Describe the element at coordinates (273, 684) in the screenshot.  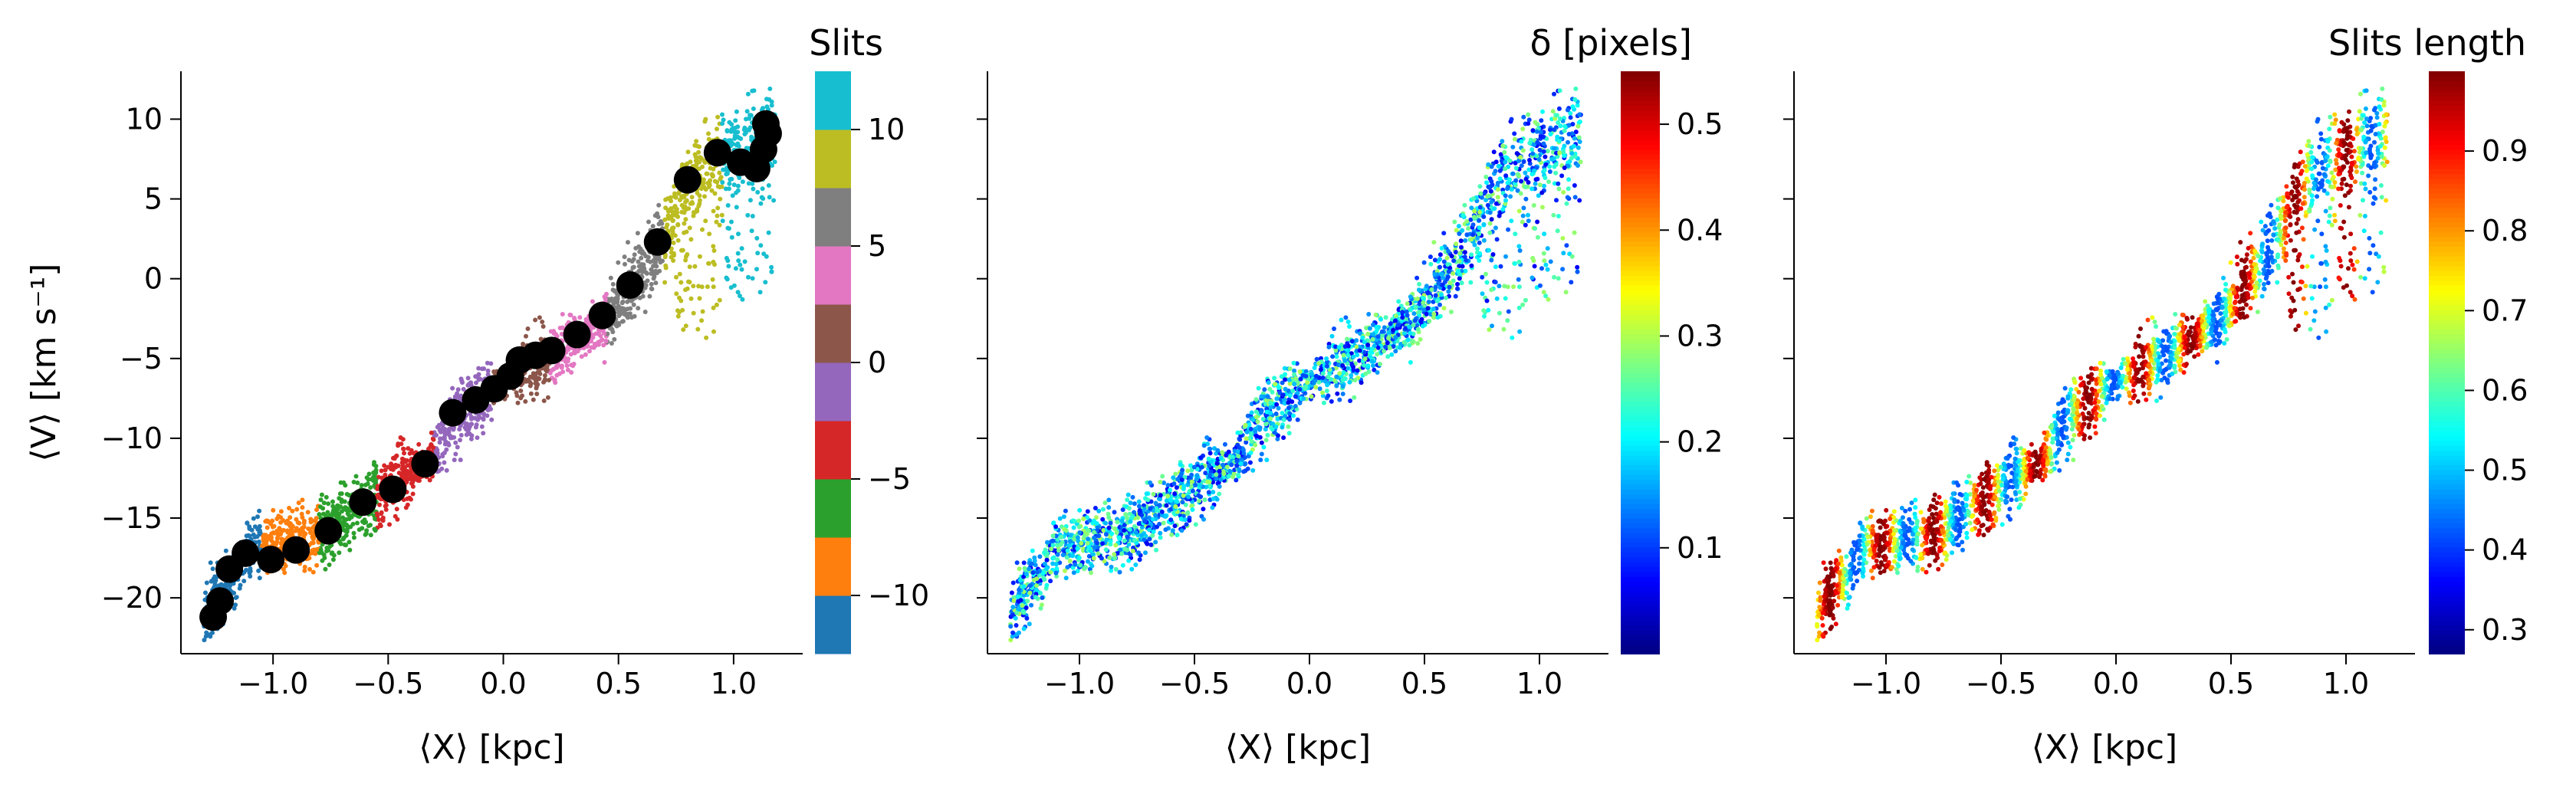
I see `x-tick-label: −1.0` at that location.